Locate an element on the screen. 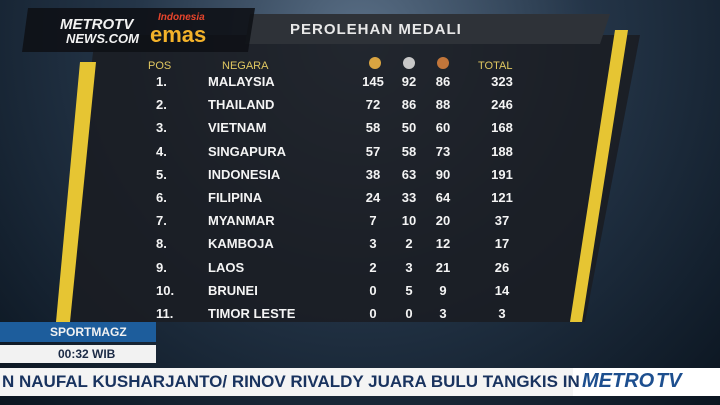 This screenshot has width=720, height=405. cell-total: 37 is located at coordinates (502, 221).